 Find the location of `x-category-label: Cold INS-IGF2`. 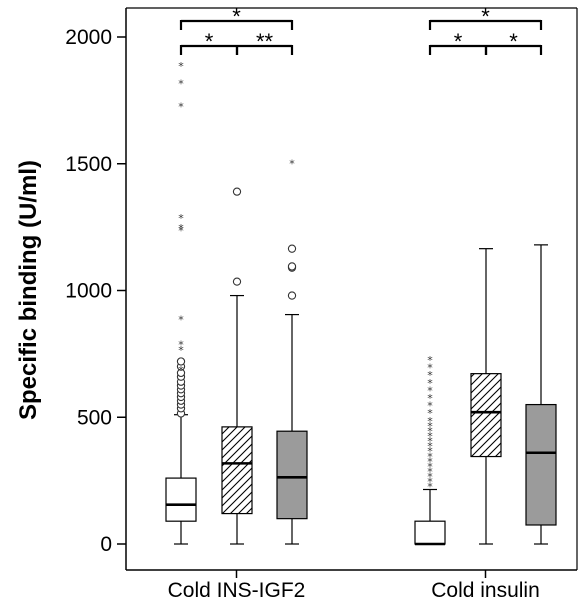

x-category-label: Cold INS-IGF2 is located at coordinates (237, 590).